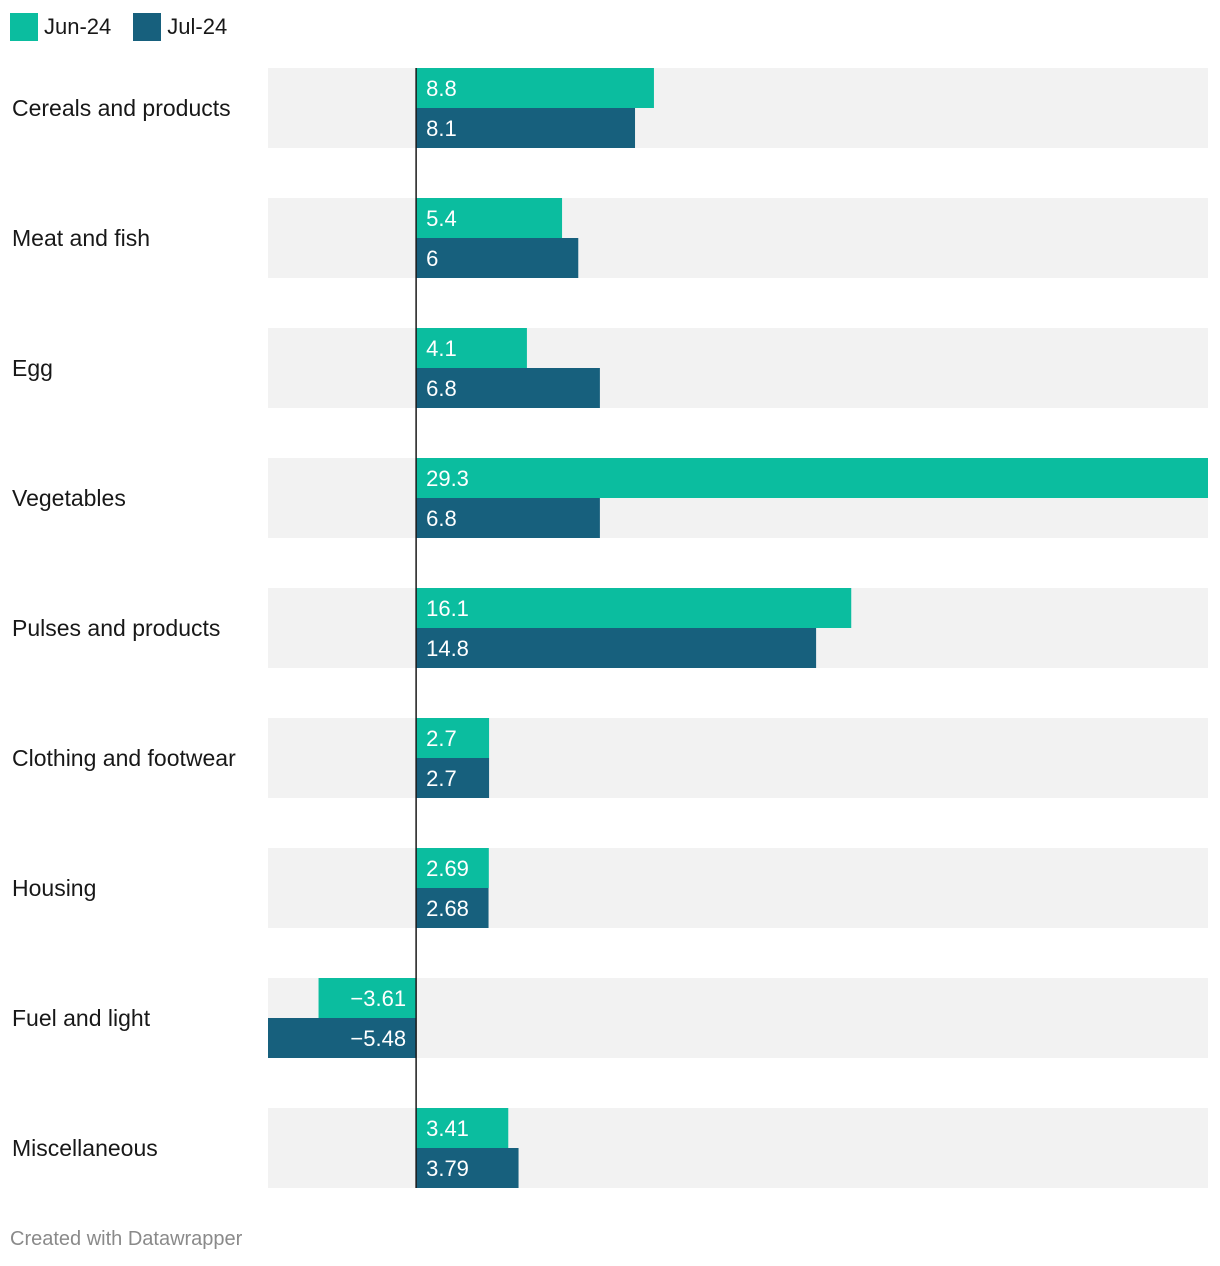 This screenshot has height=1266, width=1220. Describe the element at coordinates (447, 478) in the screenshot. I see `value-label: 29.3` at that location.